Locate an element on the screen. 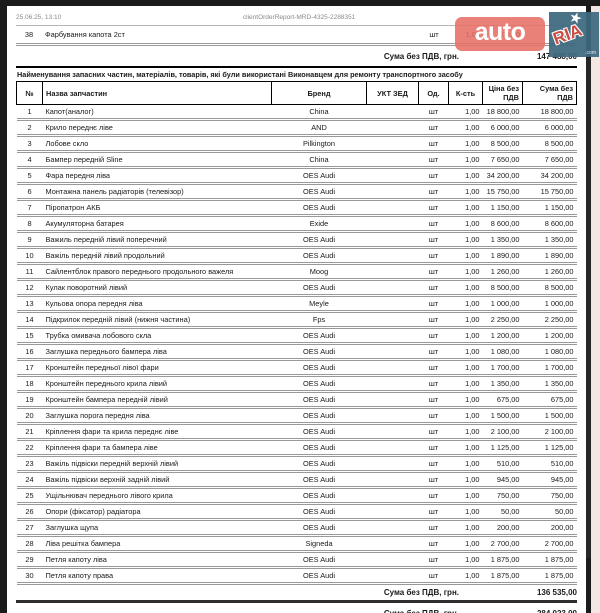 This screenshot has height=613, width=600. cell-price: 1 200,00 is located at coordinates (502, 336).